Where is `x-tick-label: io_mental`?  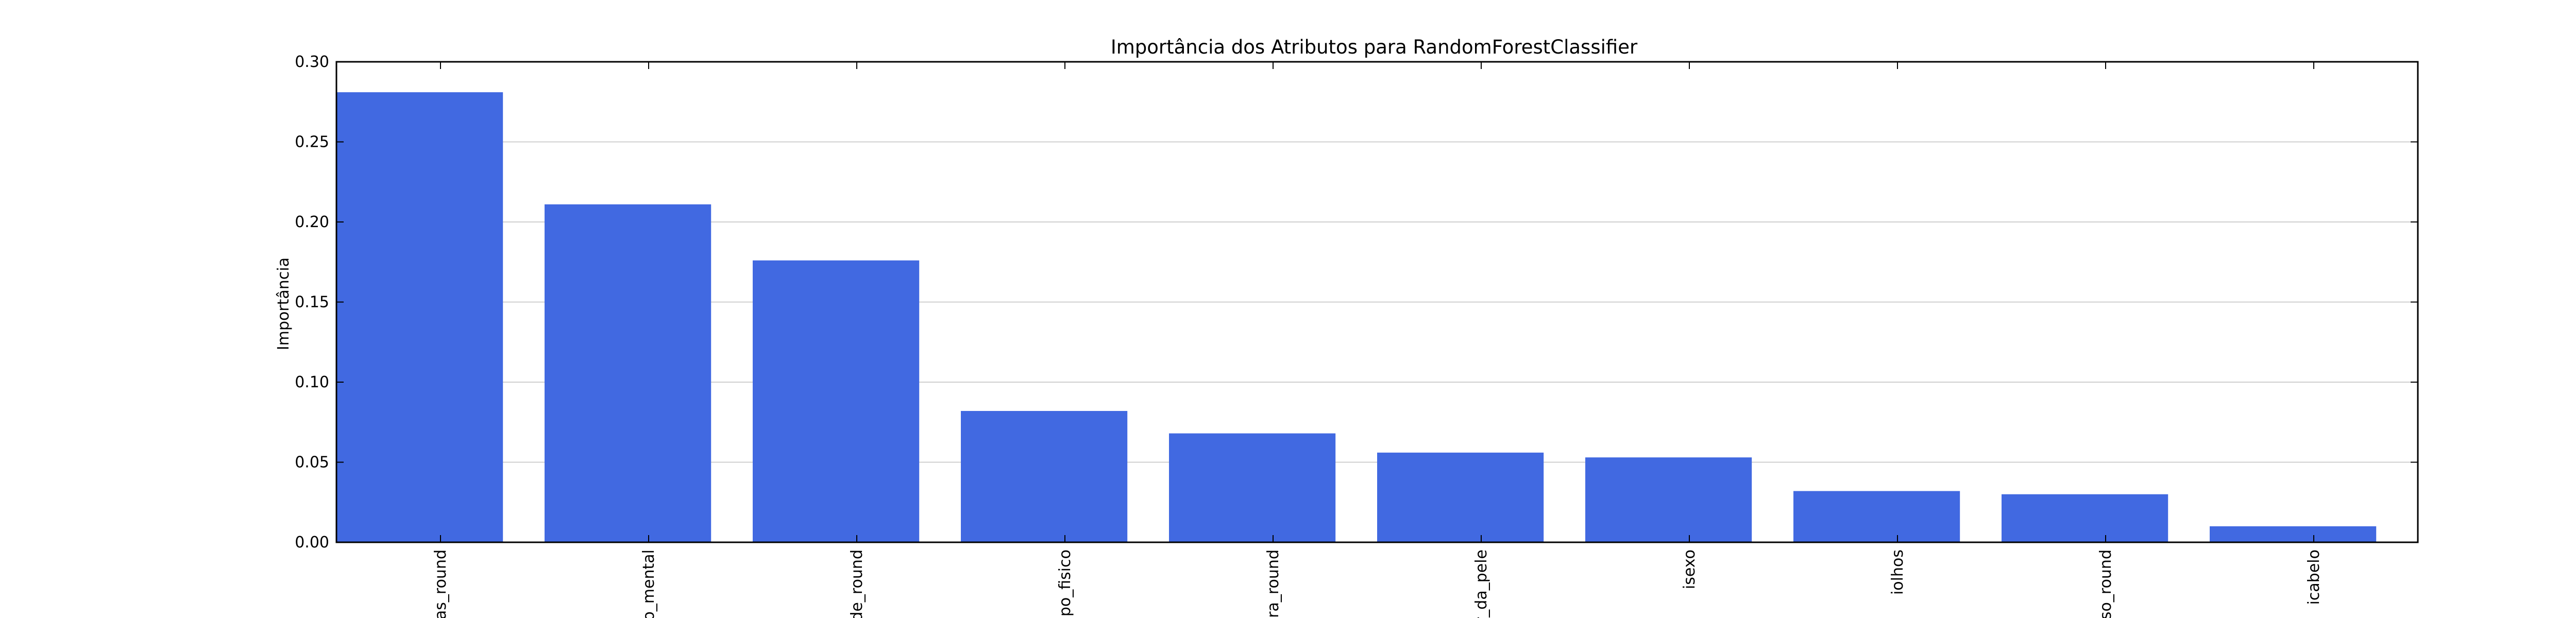 x-tick-label: io_mental is located at coordinates (649, 584).